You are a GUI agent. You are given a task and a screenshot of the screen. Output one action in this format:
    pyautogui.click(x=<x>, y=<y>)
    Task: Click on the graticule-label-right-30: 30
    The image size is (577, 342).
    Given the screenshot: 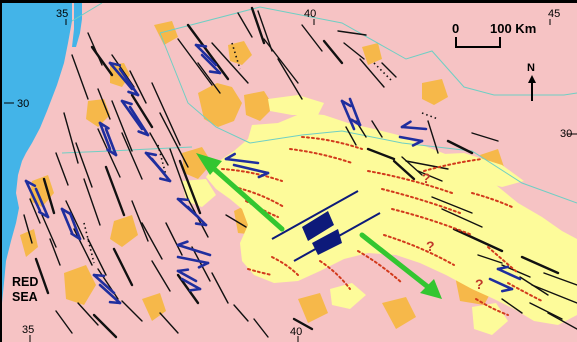 What is the action you would take?
    pyautogui.click(x=566, y=134)
    